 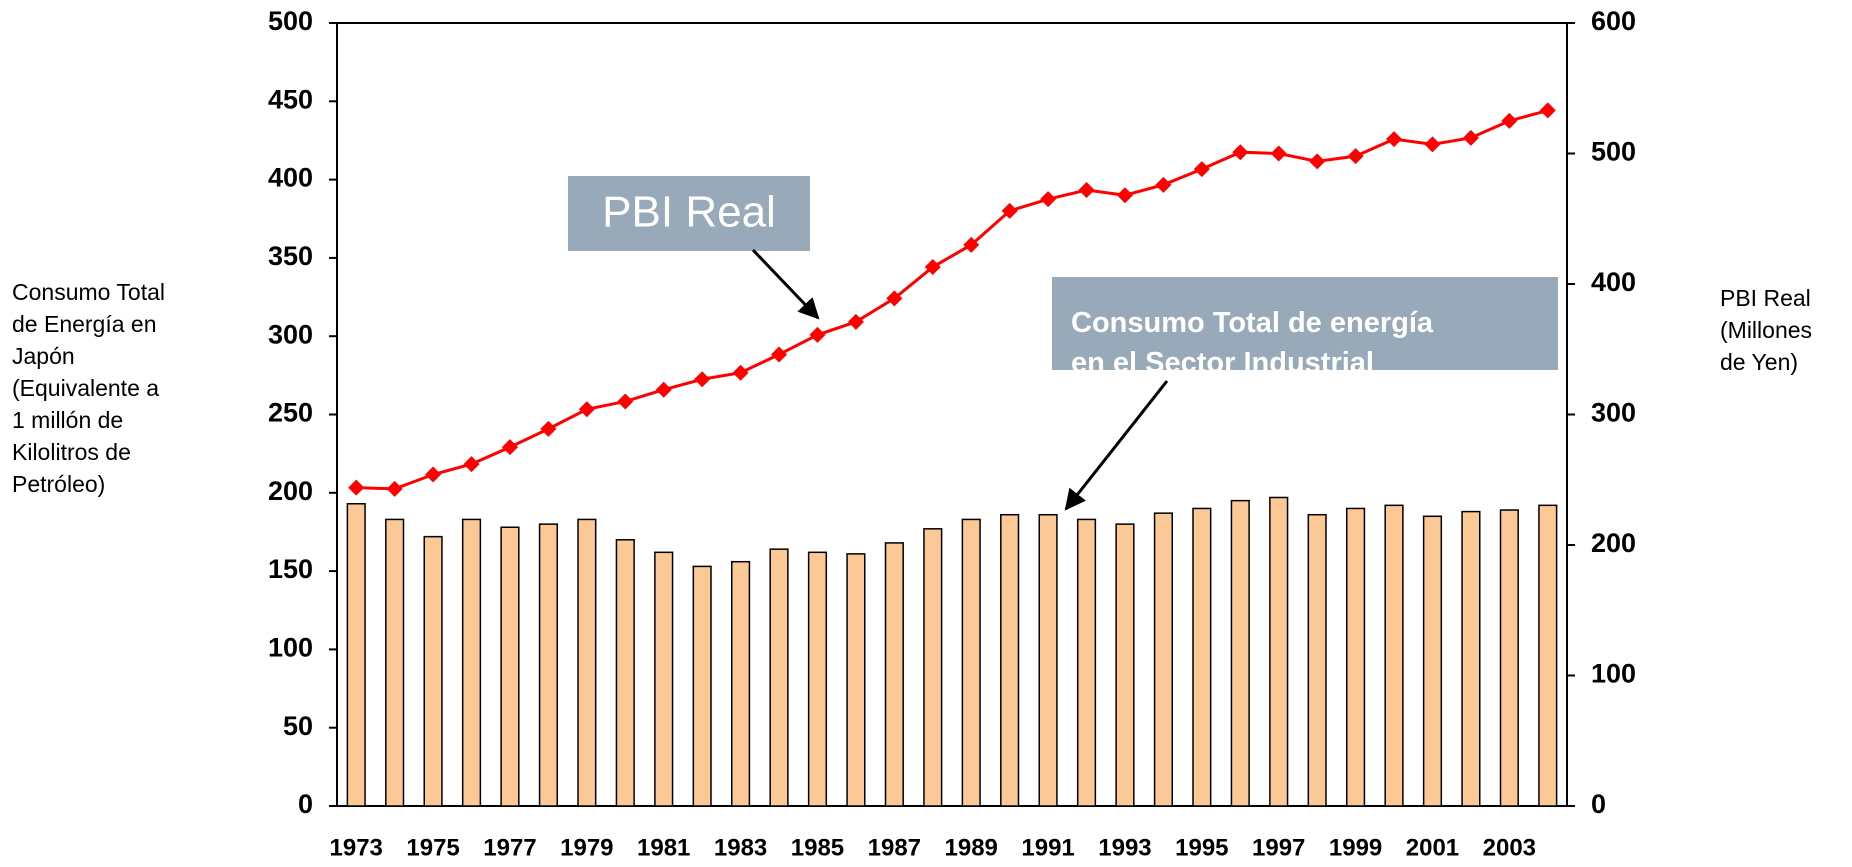 What do you see at coordinates (71, 452) in the screenshot?
I see `y-axis-label: Kilolitros de` at bounding box center [71, 452].